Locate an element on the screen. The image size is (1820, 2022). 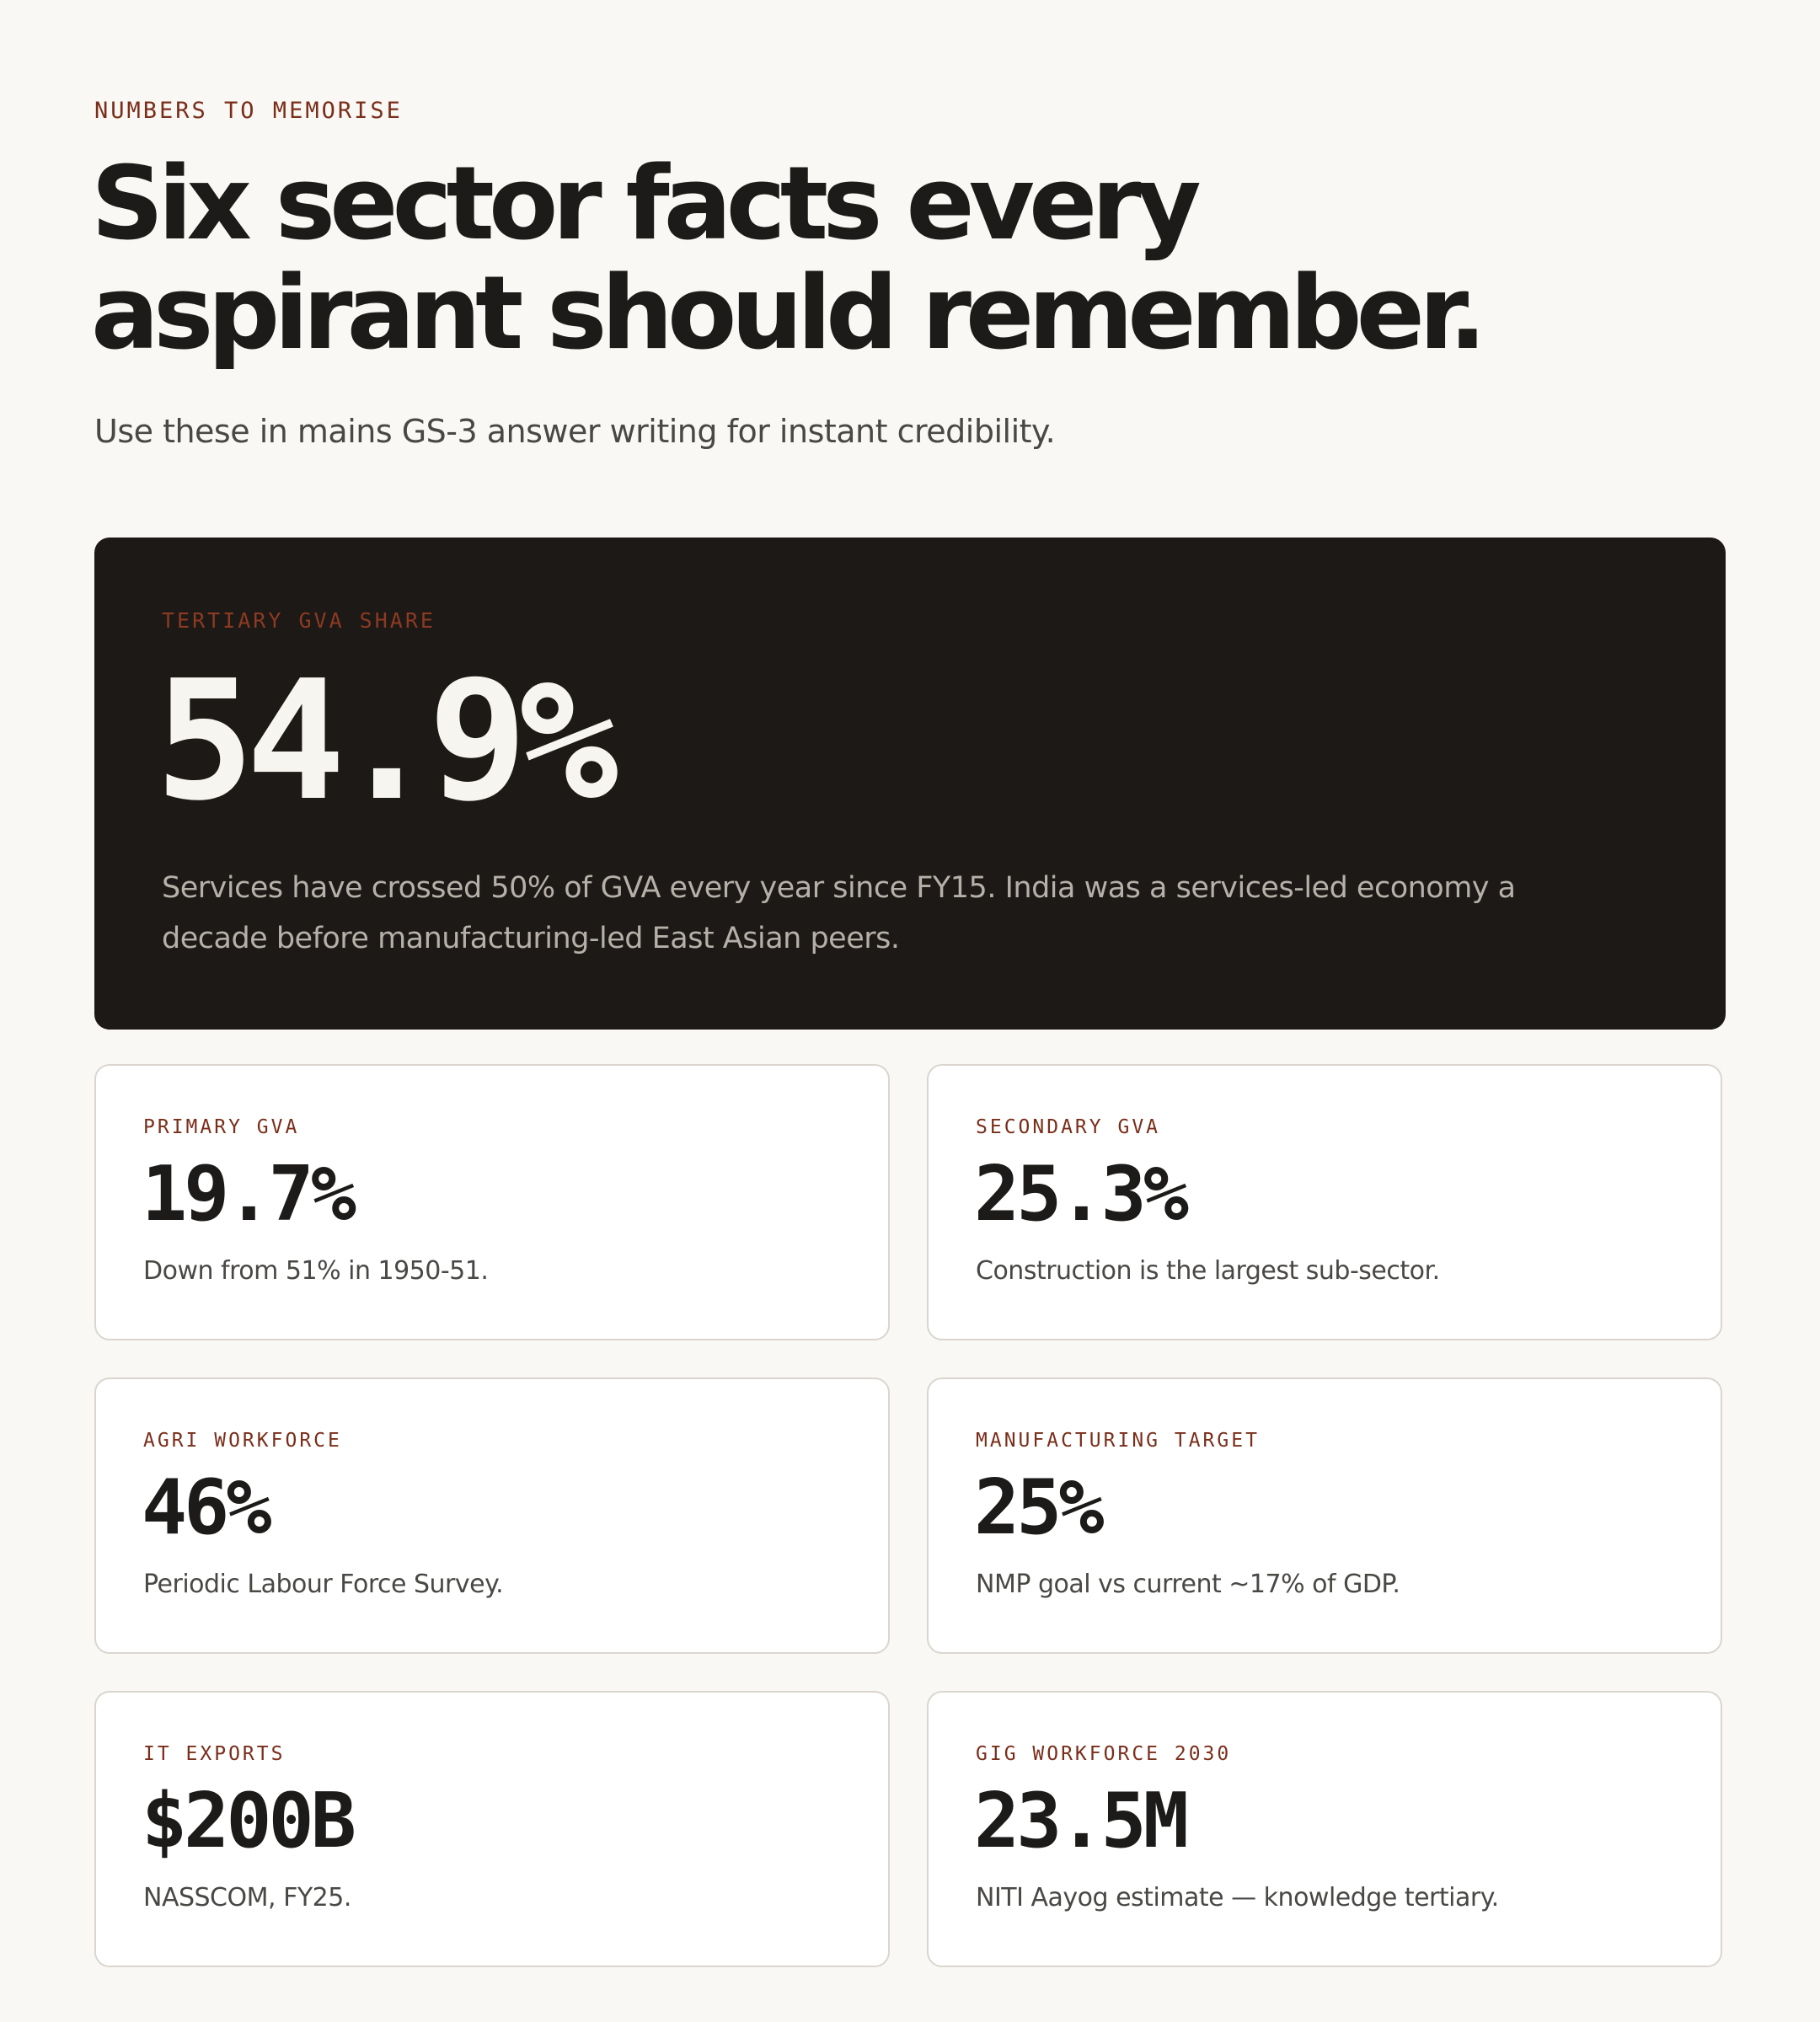
stat-card-description: Construction is the largest sub-sector. is located at coordinates (1208, 1271).